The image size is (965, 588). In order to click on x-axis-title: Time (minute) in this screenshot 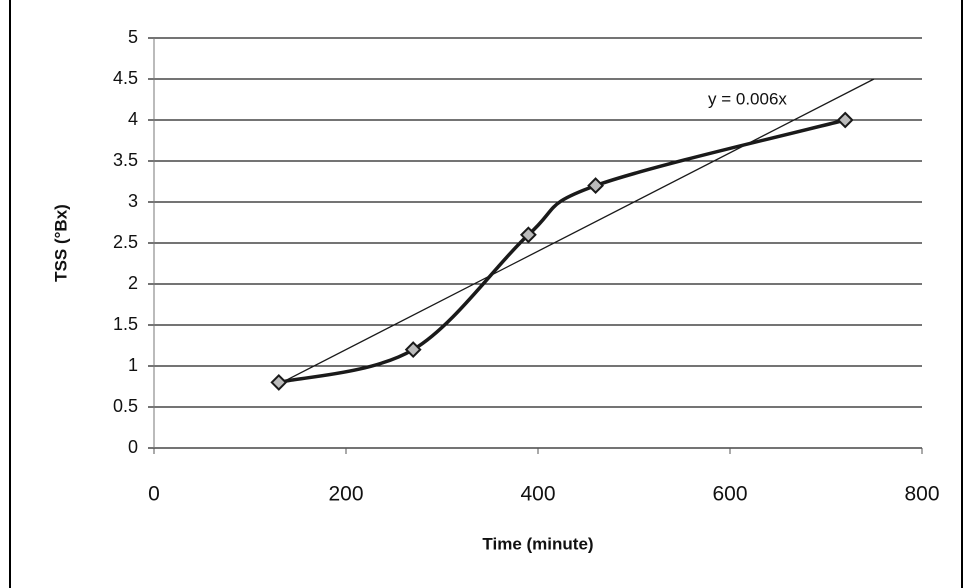, I will do `click(537, 543)`.